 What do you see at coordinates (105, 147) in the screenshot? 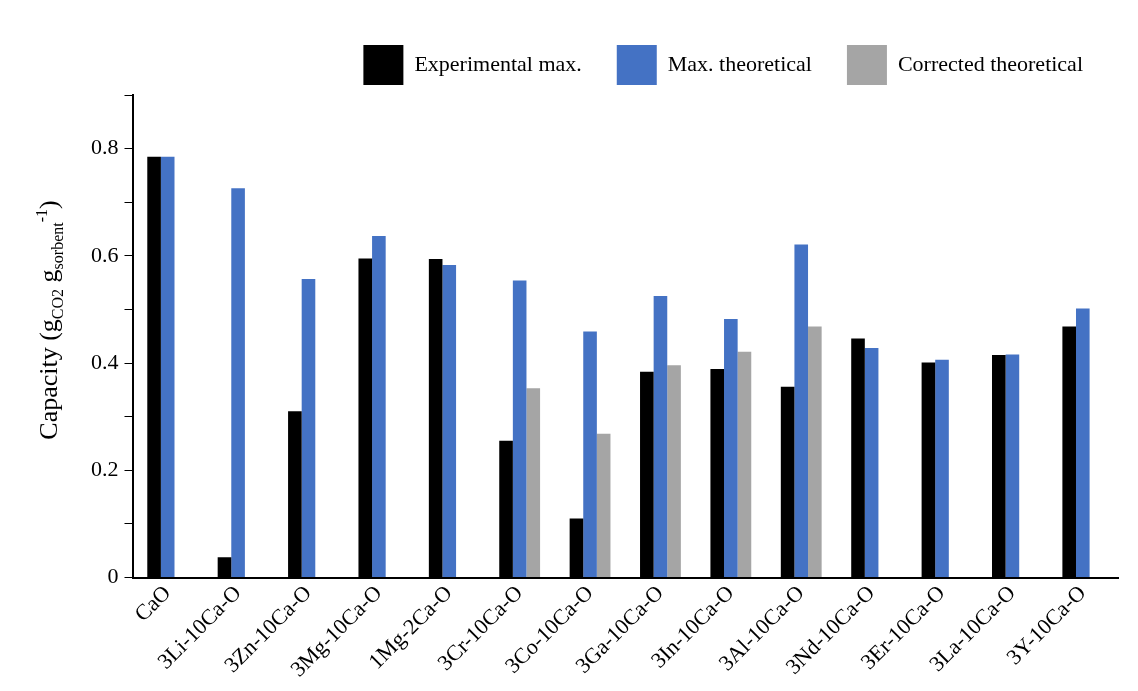
I see `y-tick-label: 0.8` at bounding box center [105, 147].